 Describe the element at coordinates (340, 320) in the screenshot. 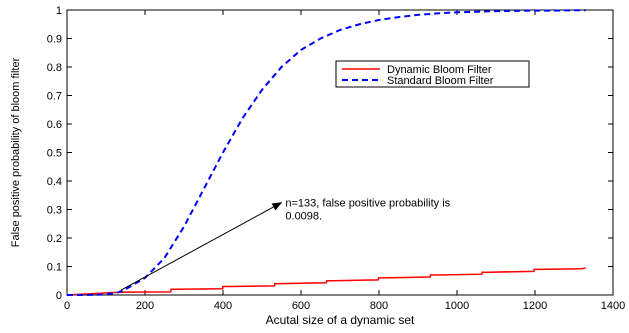

I see `x-axis-title: Acutal size of a dynamic set` at that location.